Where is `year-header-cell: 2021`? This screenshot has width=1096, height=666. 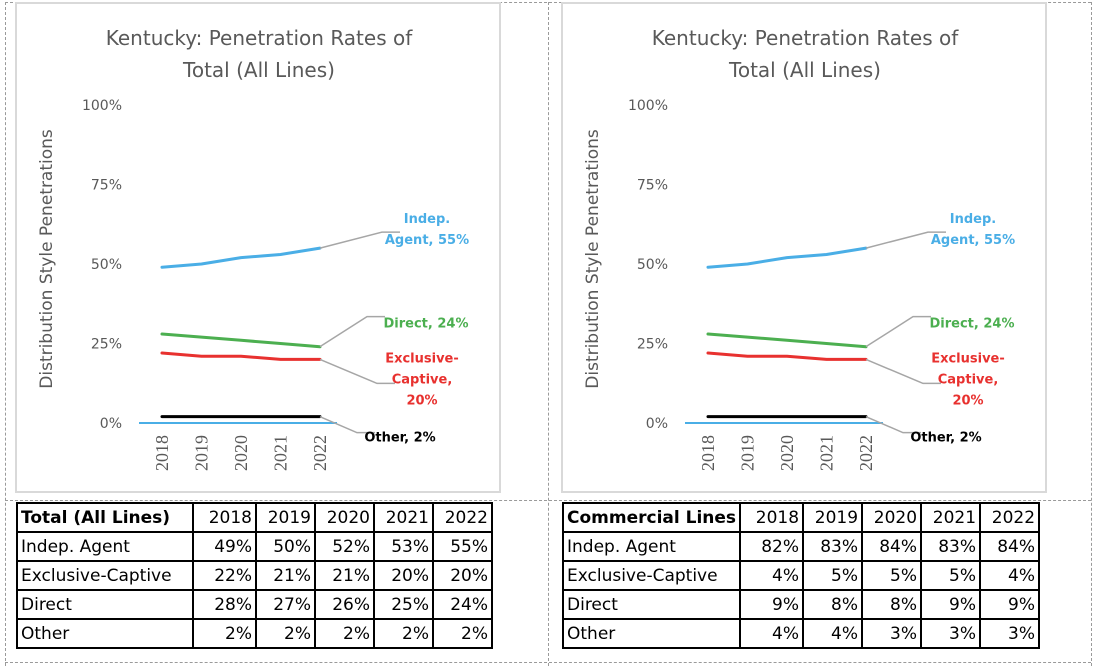
year-header-cell: 2021 is located at coordinates (951, 517).